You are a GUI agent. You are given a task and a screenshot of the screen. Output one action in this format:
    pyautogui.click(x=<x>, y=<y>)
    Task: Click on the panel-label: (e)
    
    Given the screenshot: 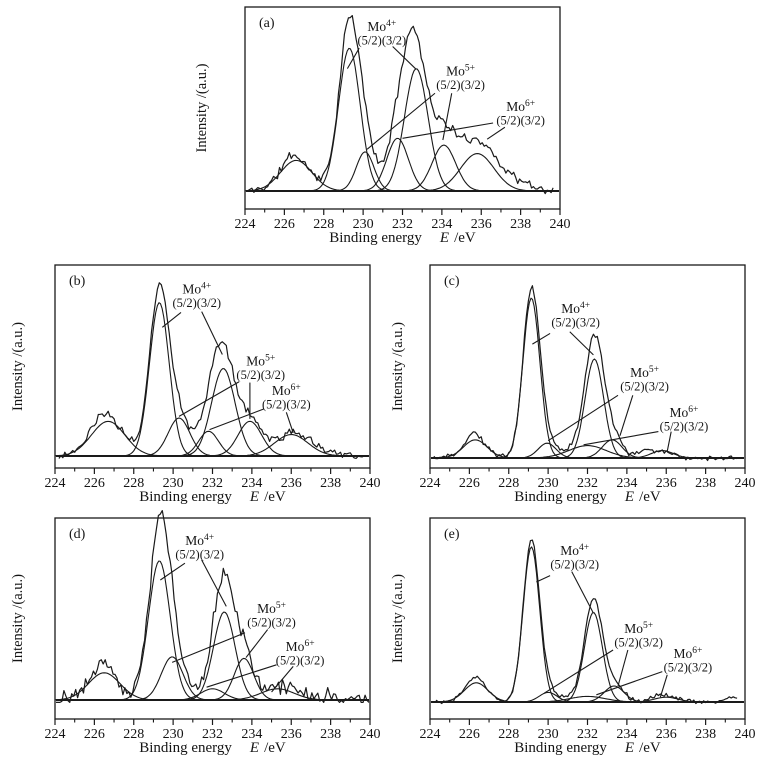 What is the action you would take?
    pyautogui.click(x=452, y=534)
    